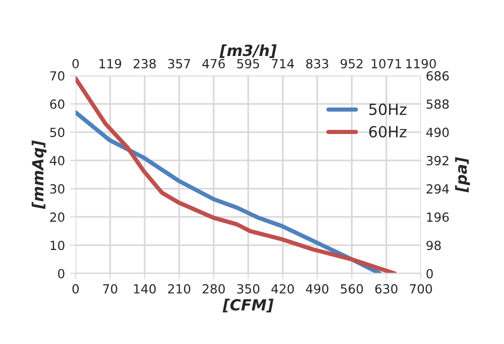 This screenshot has height=344, width=504. Describe the element at coordinates (61, 273) in the screenshot. I see `y-tick-label: 0` at that location.